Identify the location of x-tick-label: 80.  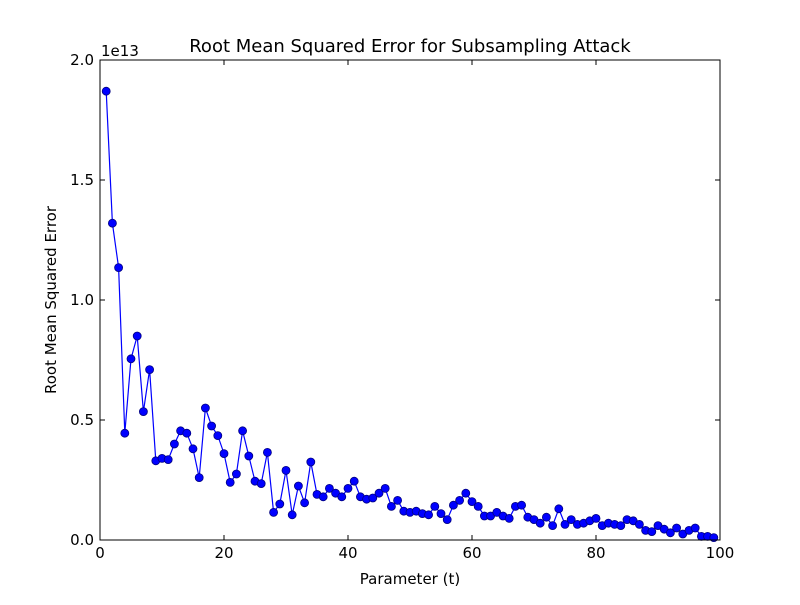
(595, 553).